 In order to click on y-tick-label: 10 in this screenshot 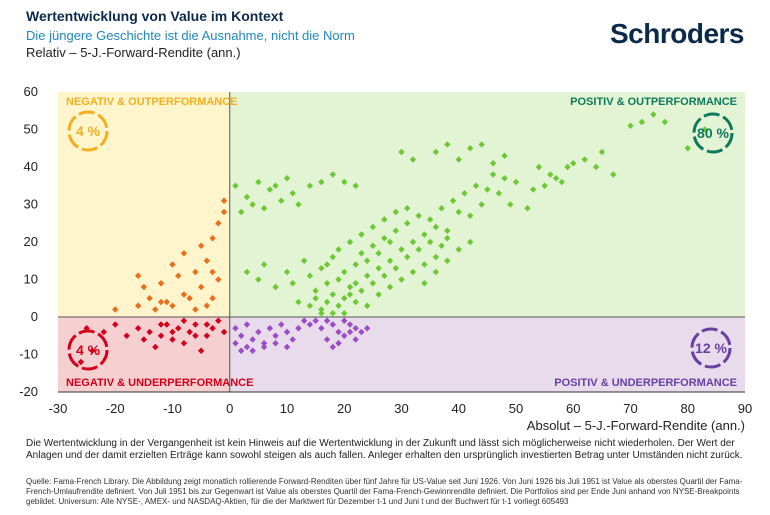, I will do `click(31, 279)`.